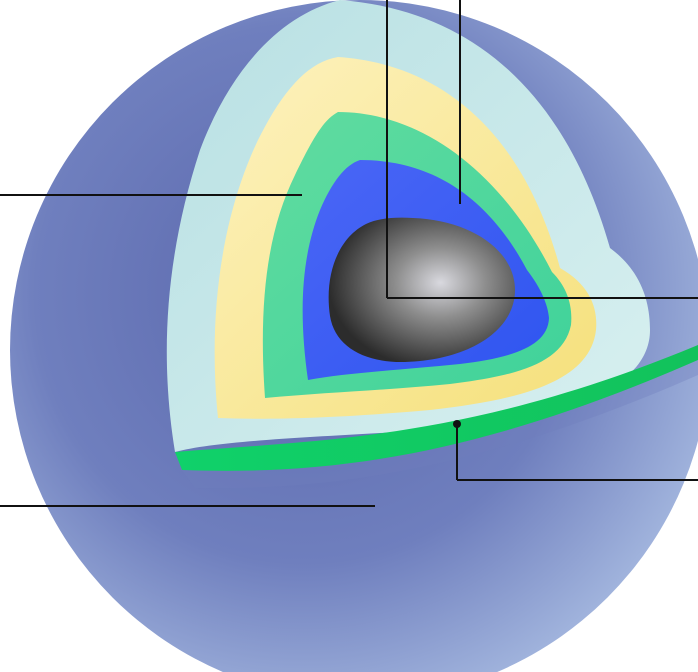 This screenshot has width=698, height=672. I want to click on leader-dot, so click(457, 424).